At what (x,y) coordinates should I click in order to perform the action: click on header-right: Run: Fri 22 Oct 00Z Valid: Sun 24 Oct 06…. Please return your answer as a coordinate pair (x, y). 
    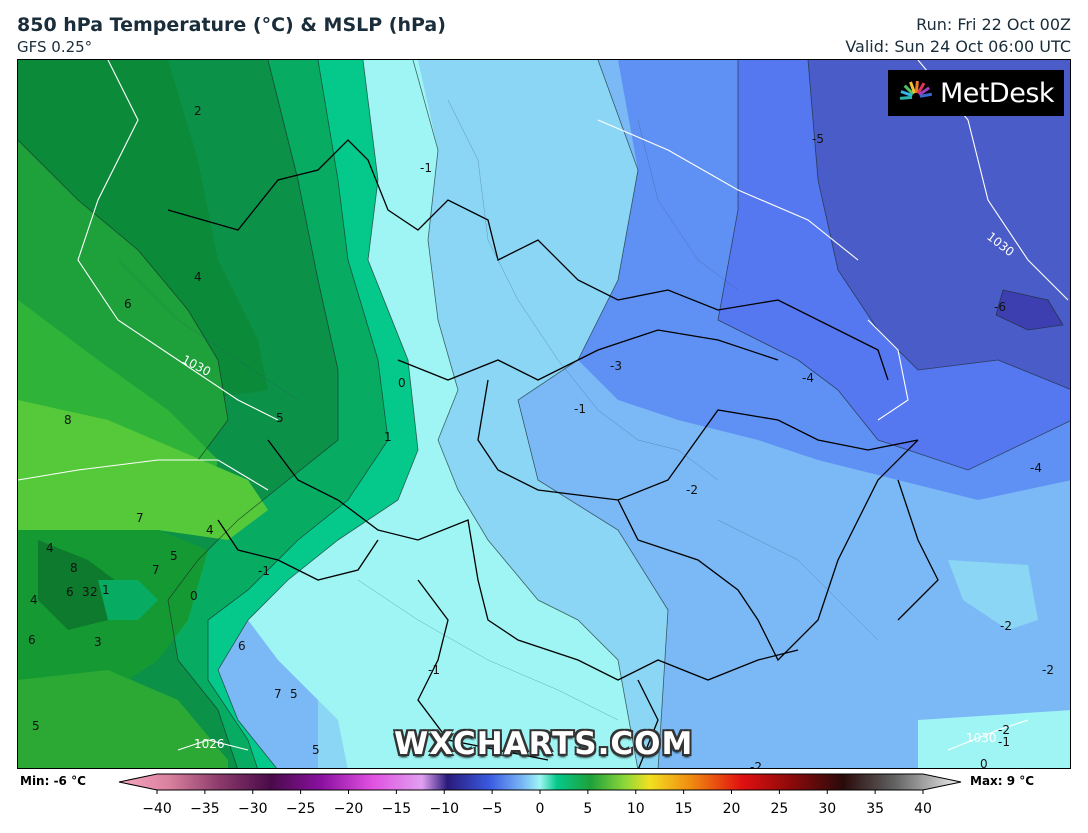
    Looking at the image, I should click on (958, 36).